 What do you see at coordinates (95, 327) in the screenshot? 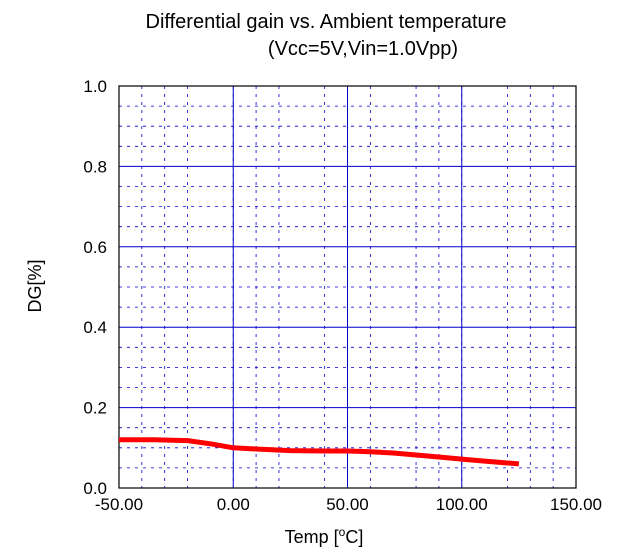
I see `y-tick-label: 0.4` at bounding box center [95, 327].